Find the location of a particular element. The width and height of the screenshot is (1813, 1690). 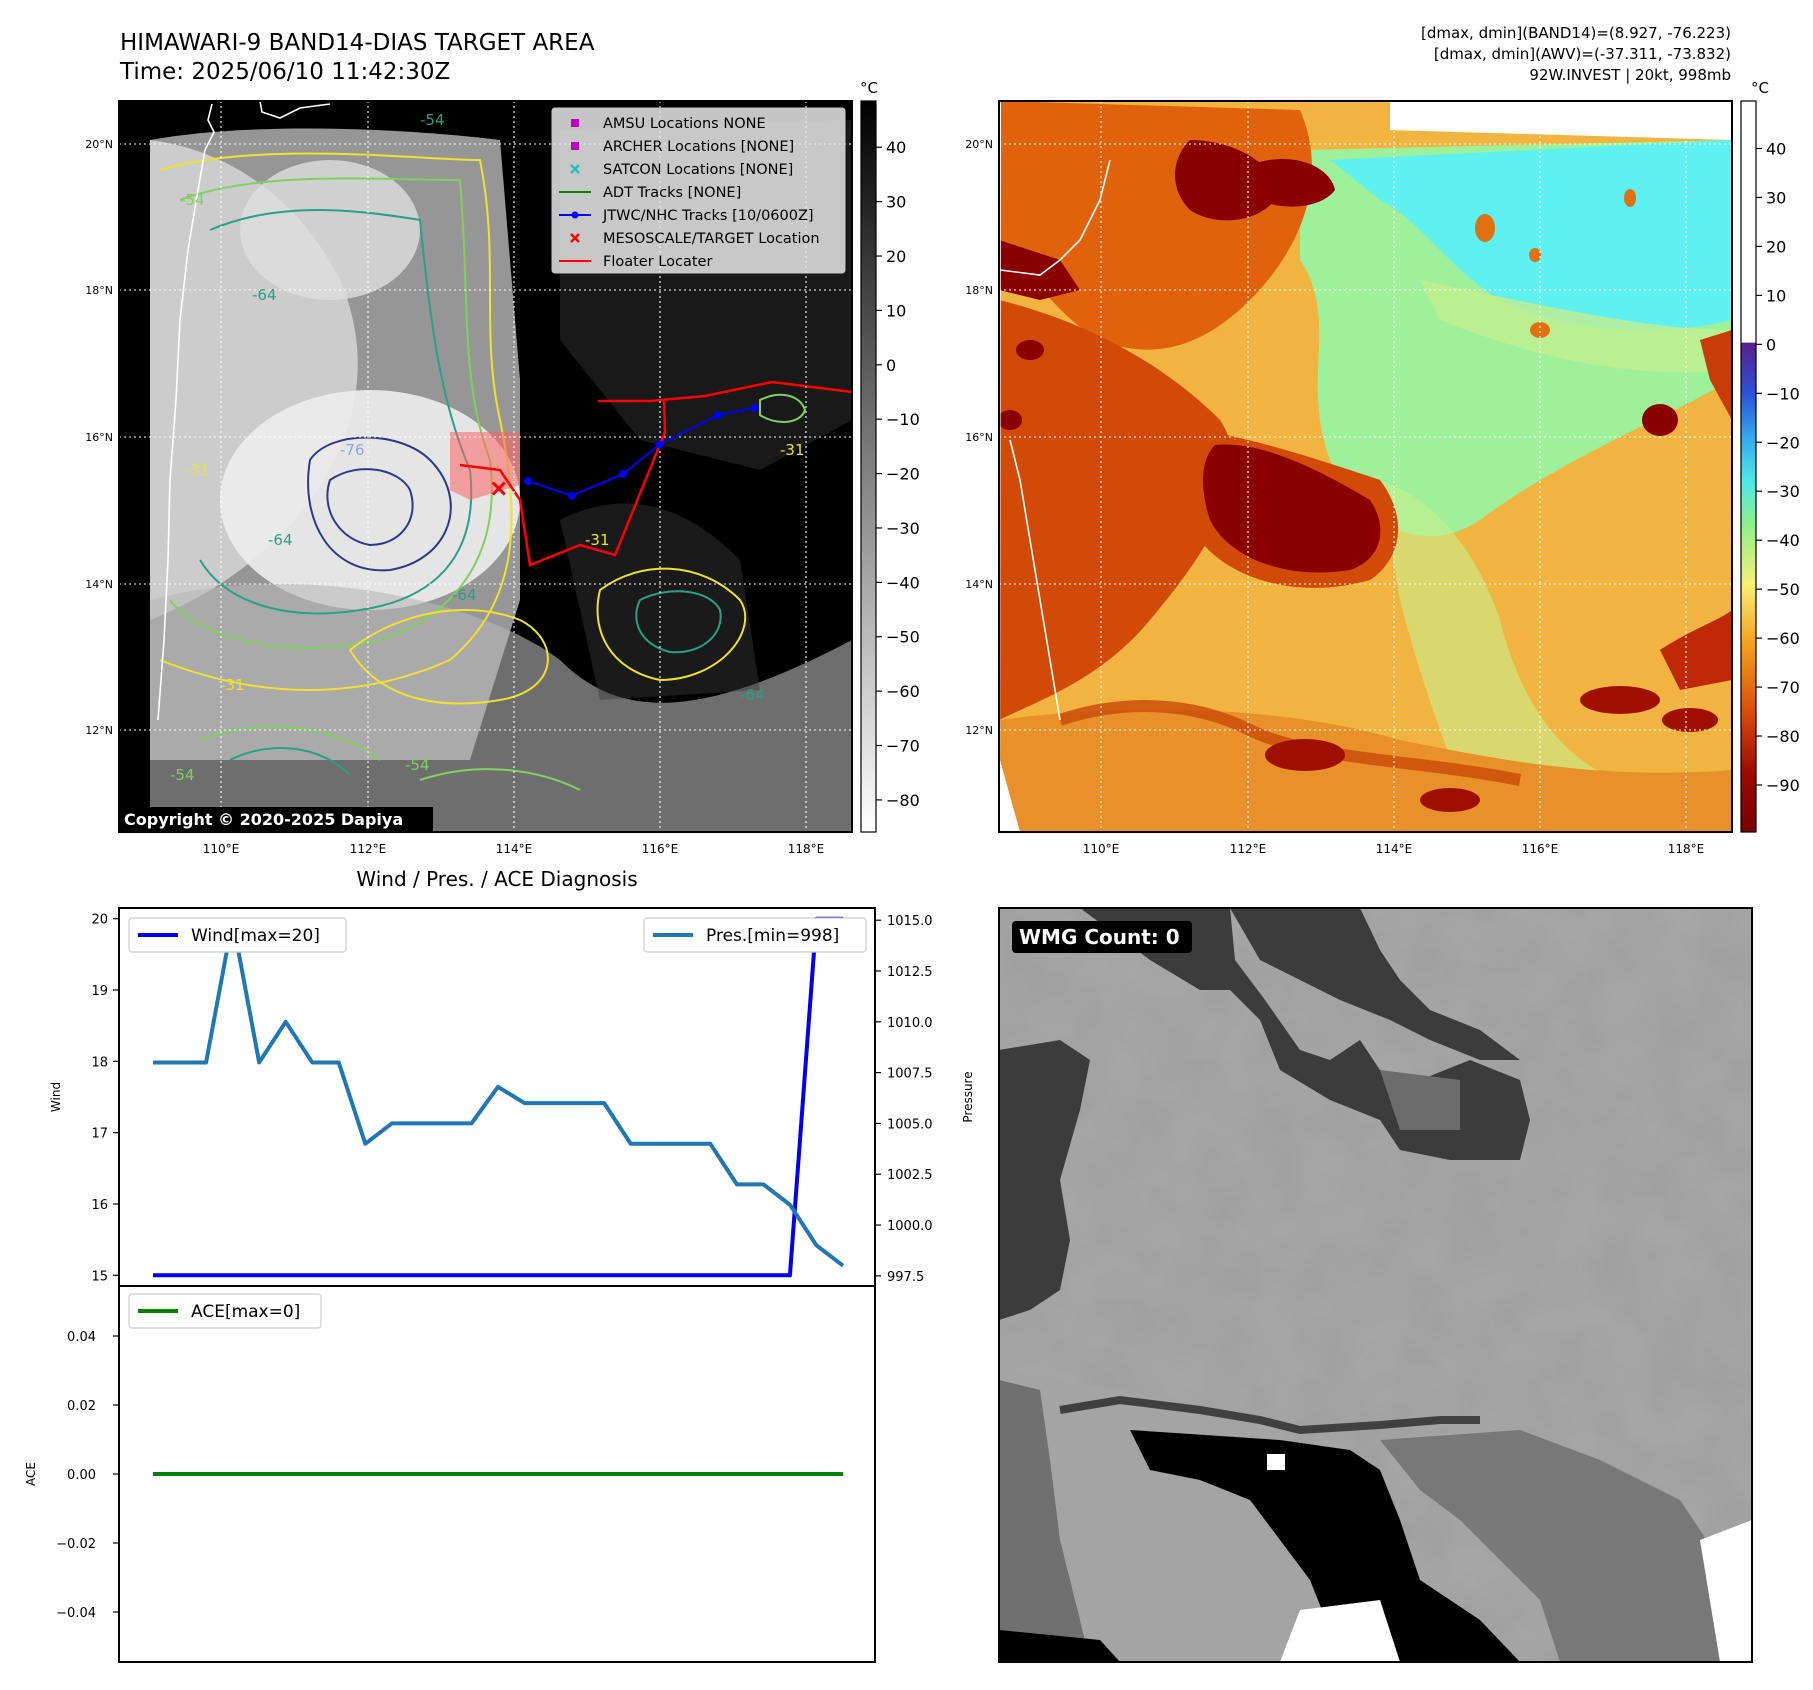

jtwc-track-line is located at coordinates (641, 451).